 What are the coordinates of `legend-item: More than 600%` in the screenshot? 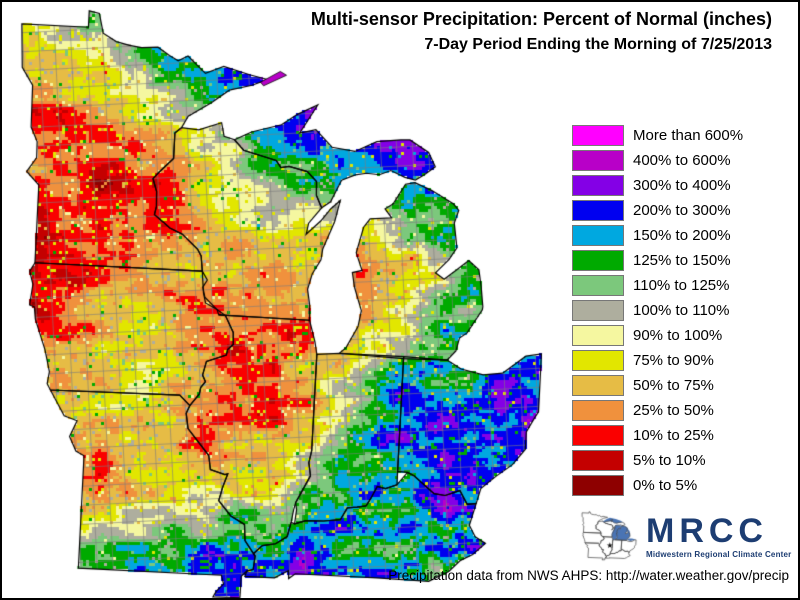 It's located at (657, 135).